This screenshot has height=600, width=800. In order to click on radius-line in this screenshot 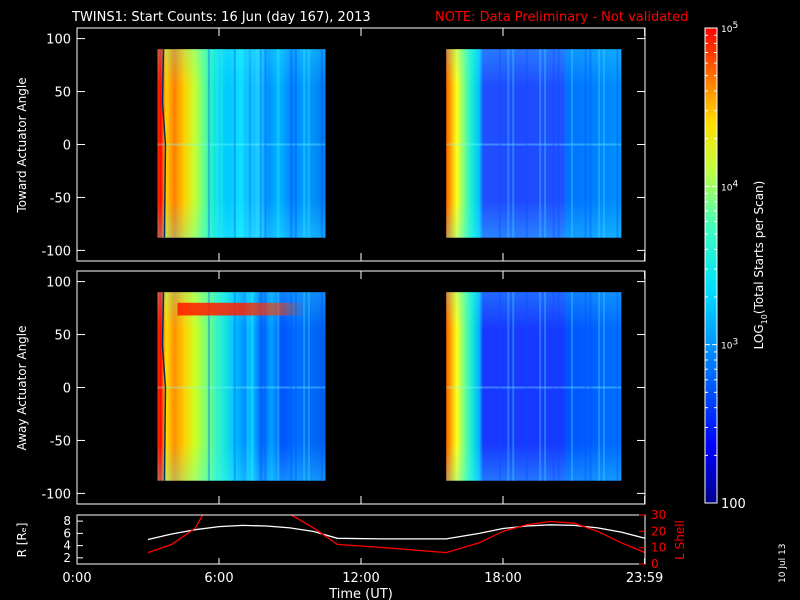, I will do `click(396, 532)`.